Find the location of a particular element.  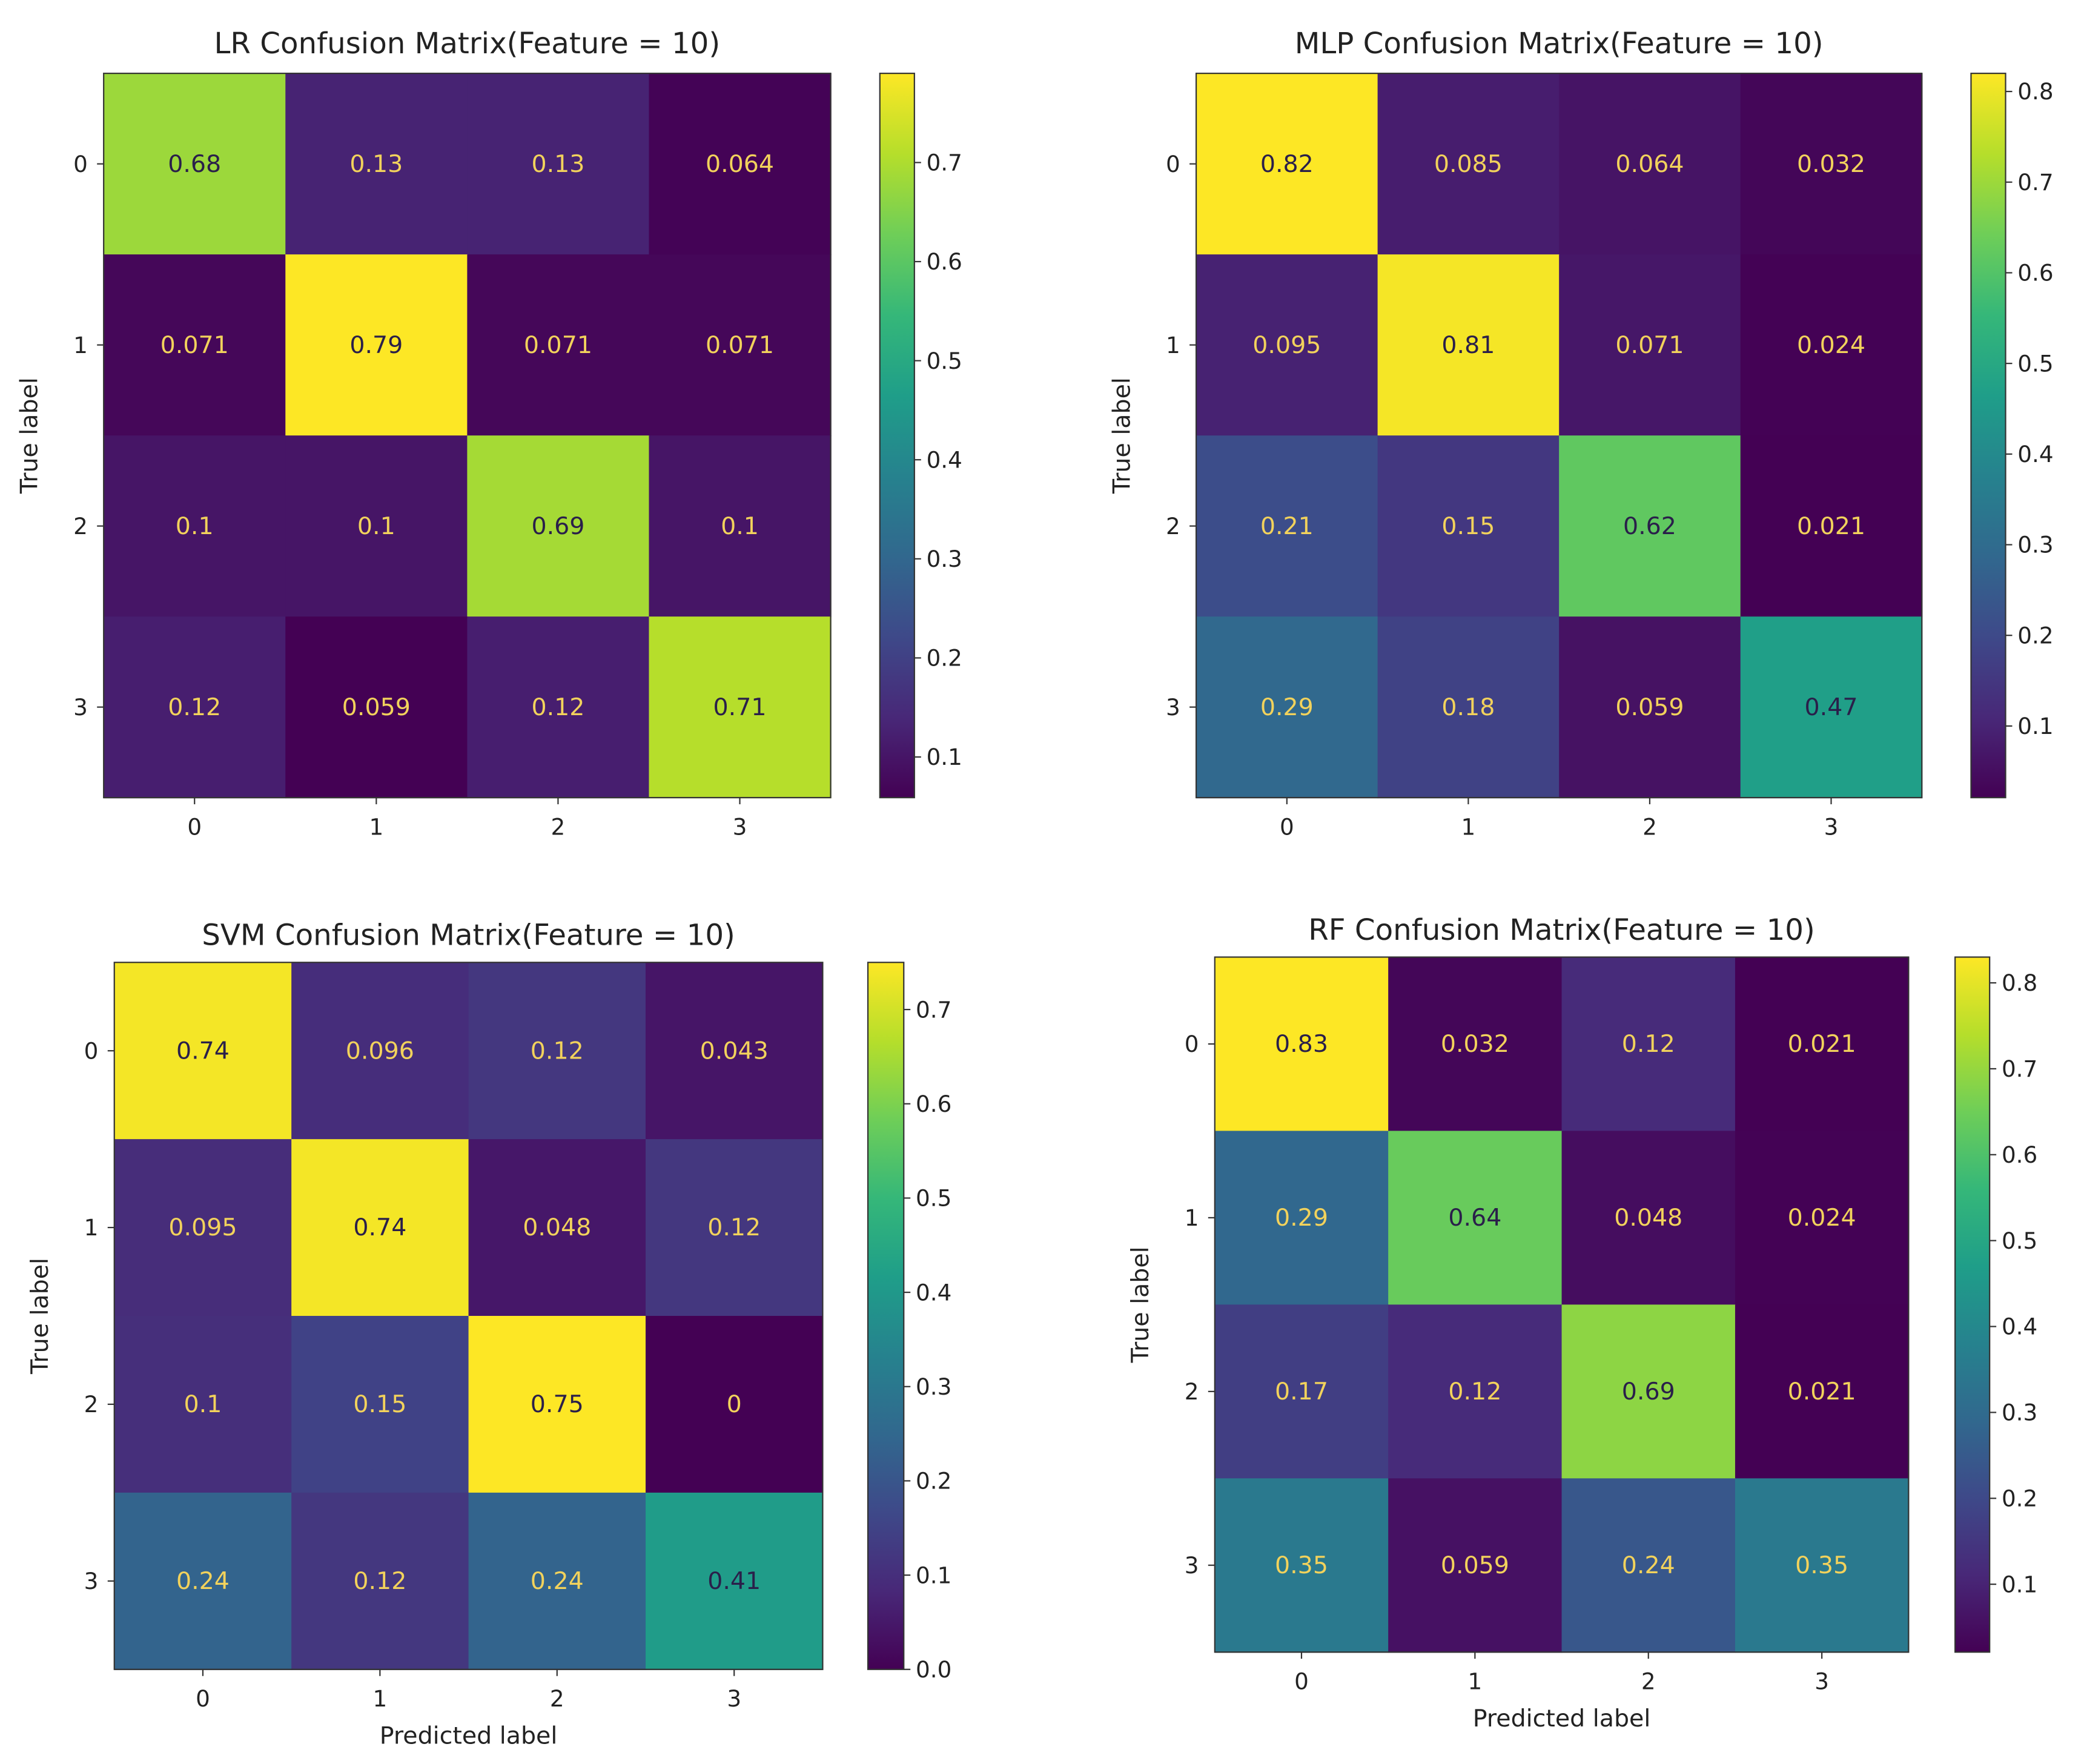

cell-value-label: 0.82 is located at coordinates (1287, 164).